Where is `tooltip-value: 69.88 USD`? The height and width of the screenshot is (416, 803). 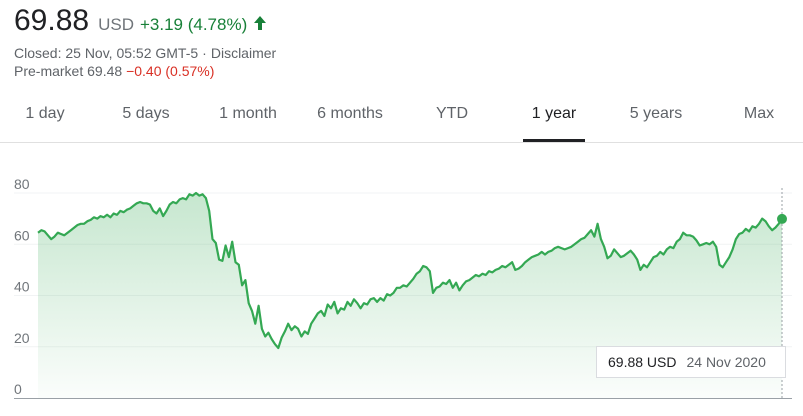 tooltip-value: 69.88 USD is located at coordinates (642, 362).